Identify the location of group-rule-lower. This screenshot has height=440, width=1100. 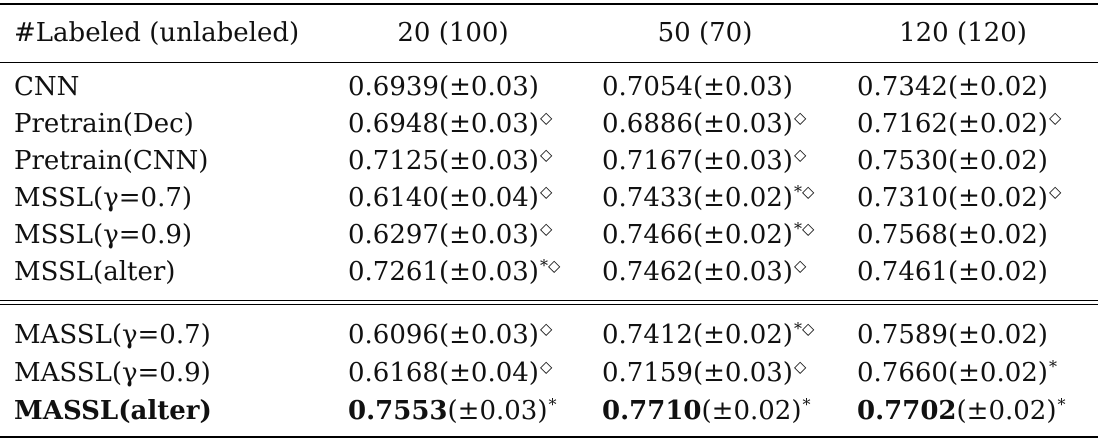
(549, 304).